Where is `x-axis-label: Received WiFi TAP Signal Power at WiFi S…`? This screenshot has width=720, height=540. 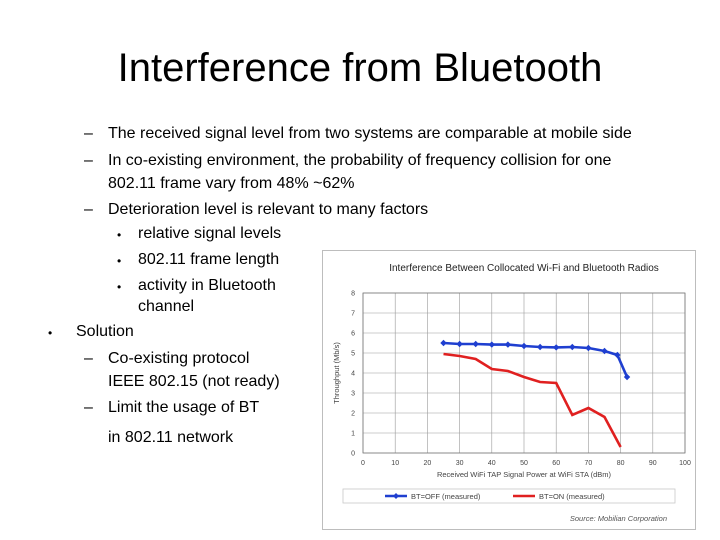 x-axis-label: Received WiFi TAP Signal Power at WiFi S… is located at coordinates (524, 474).